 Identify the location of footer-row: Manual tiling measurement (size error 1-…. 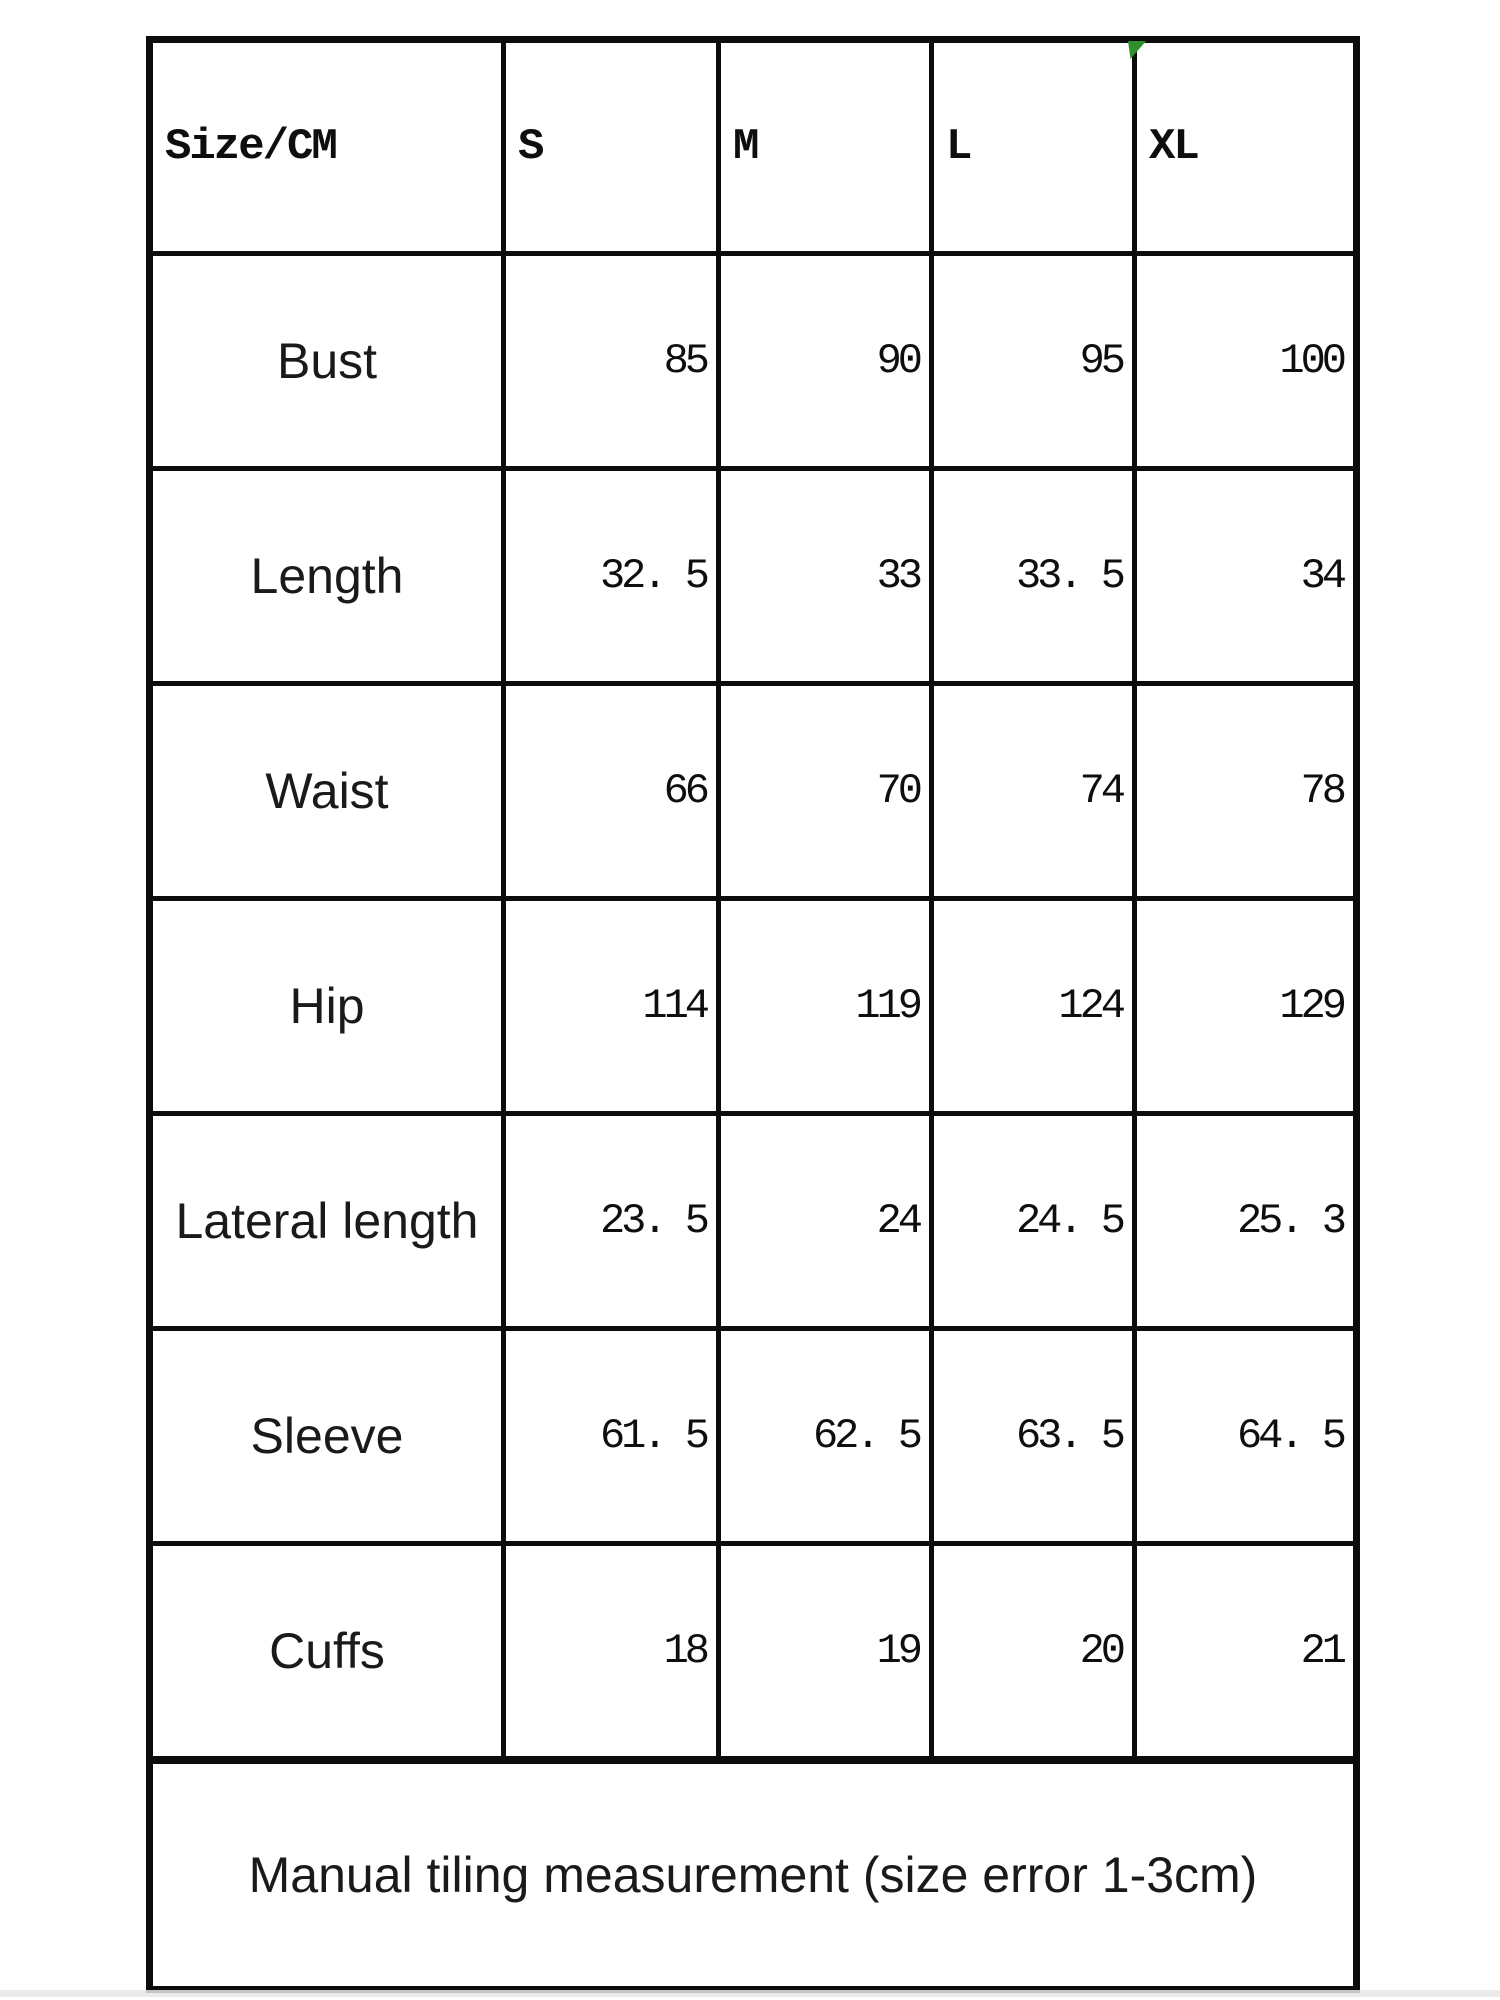
(753, 1874).